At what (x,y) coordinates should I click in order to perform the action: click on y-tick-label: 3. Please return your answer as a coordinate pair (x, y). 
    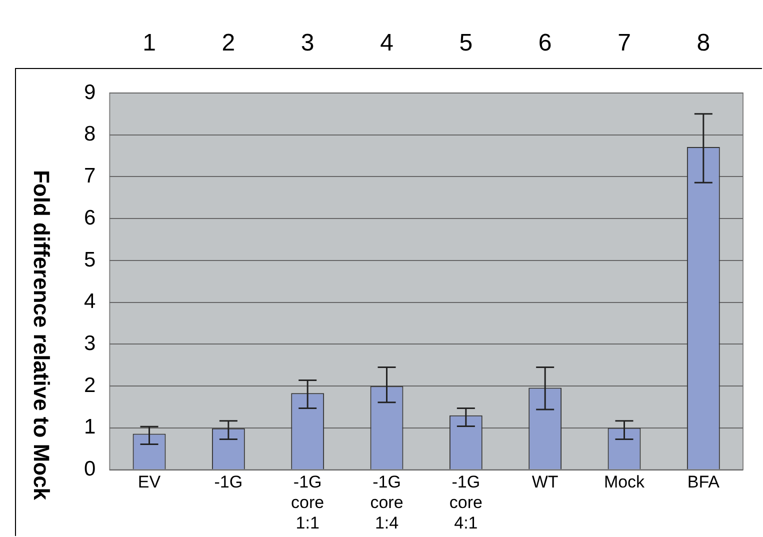
    Looking at the image, I should click on (90, 343).